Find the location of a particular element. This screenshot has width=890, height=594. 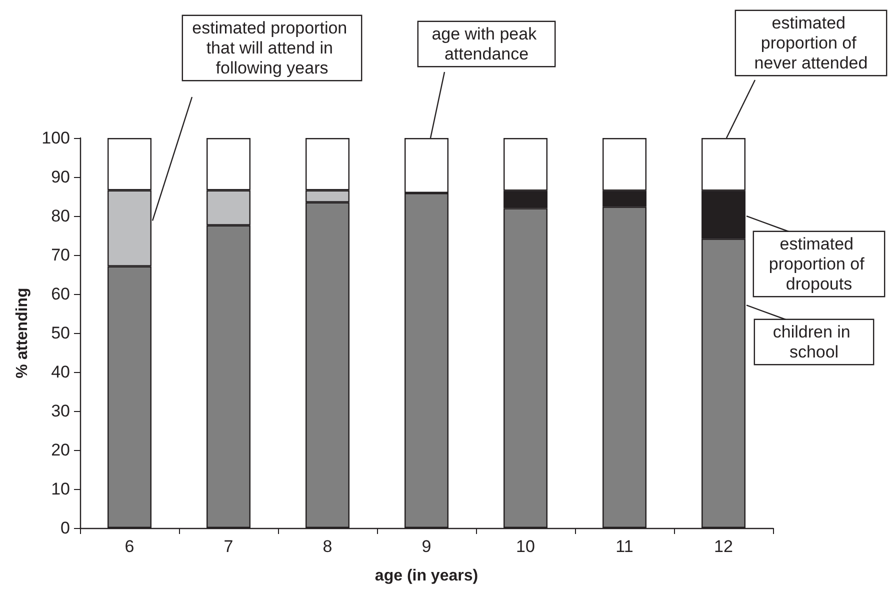

y-tick-label: 0 is located at coordinates (65, 528).